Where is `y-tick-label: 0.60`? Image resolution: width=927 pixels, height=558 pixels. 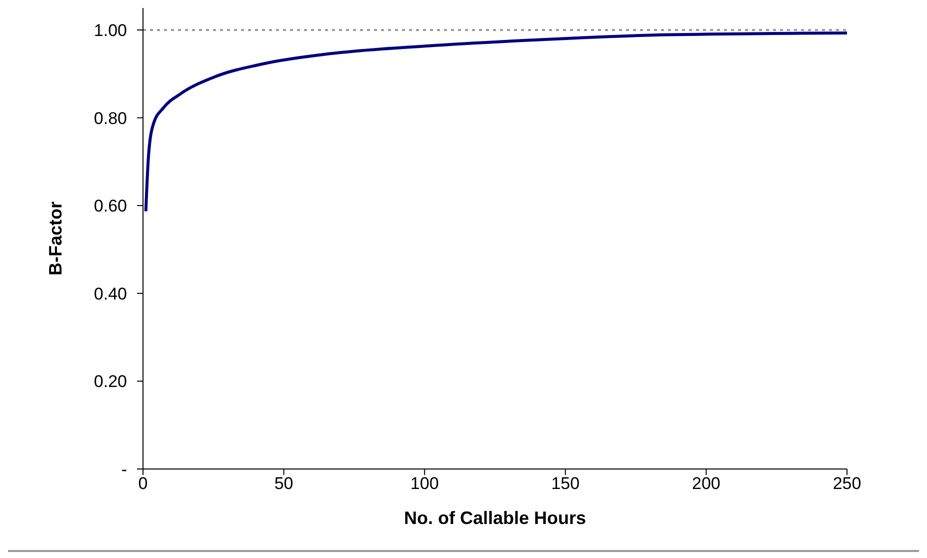
y-tick-label: 0.60 is located at coordinates (110, 206).